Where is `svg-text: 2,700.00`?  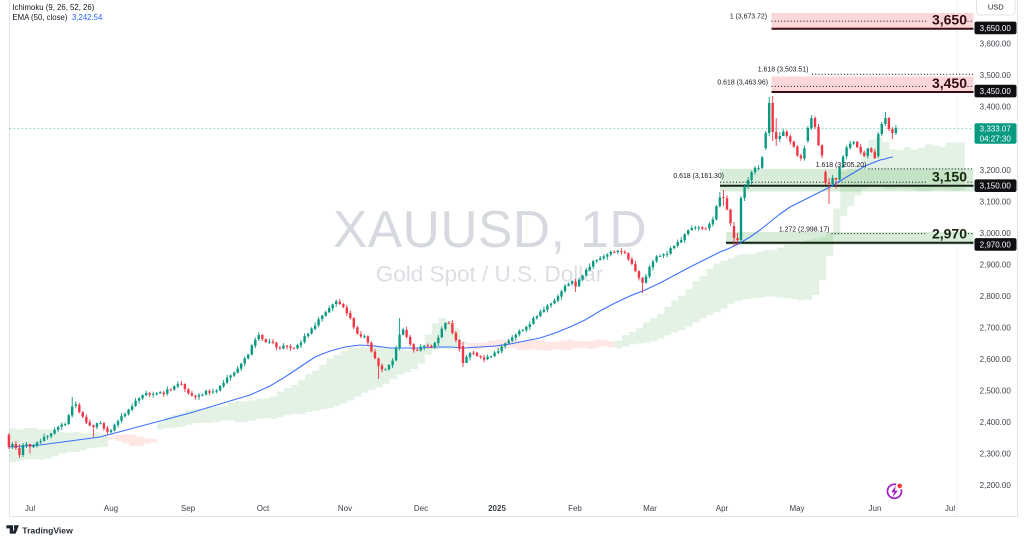
svg-text: 2,700.00 is located at coordinates (996, 327).